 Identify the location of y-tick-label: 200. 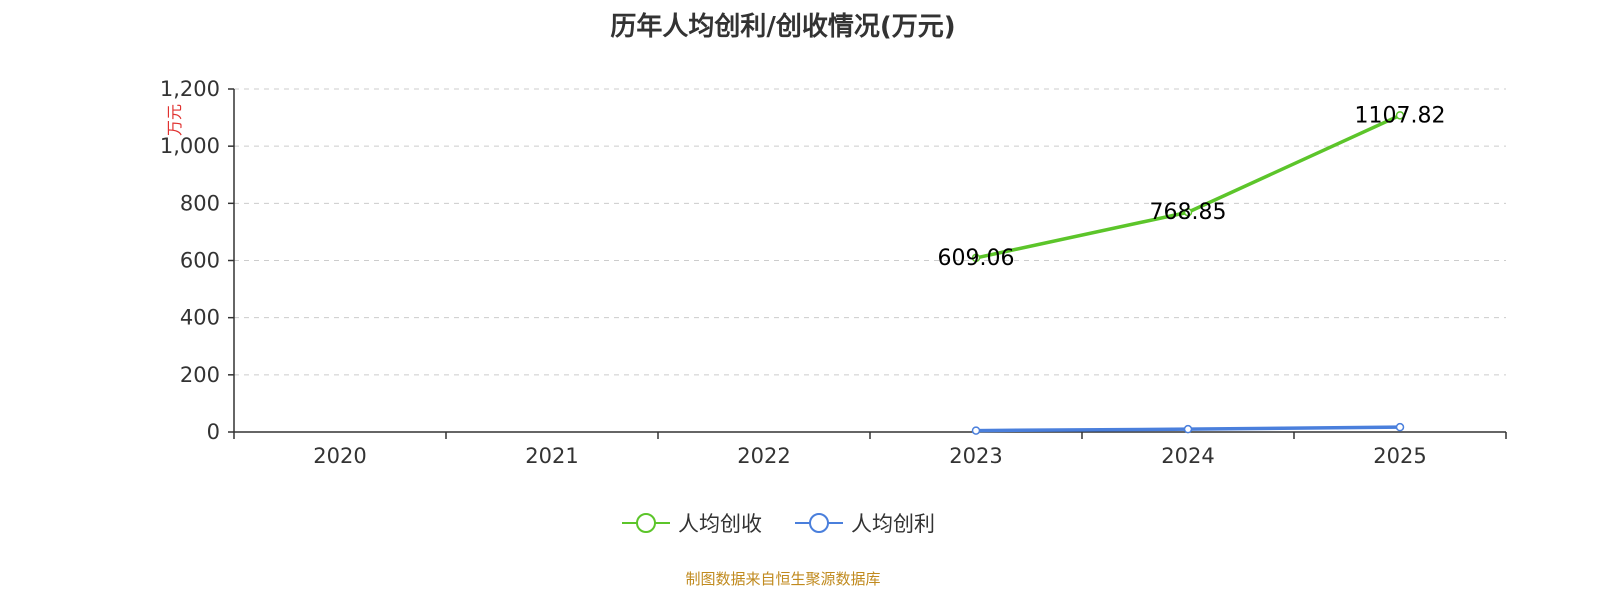
(200, 375).